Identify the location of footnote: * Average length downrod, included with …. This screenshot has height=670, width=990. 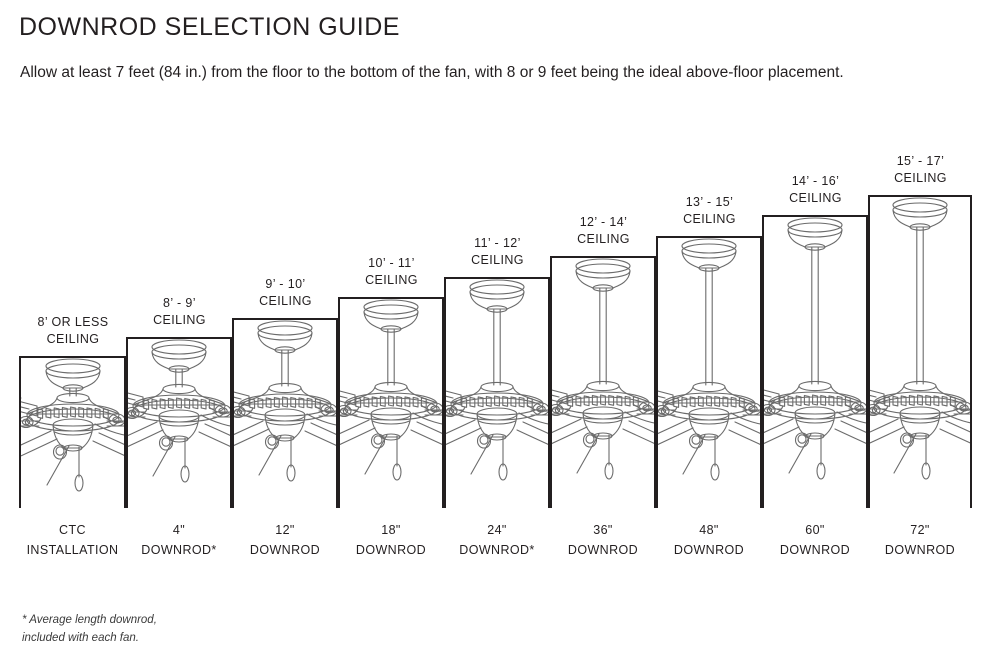
(89, 629).